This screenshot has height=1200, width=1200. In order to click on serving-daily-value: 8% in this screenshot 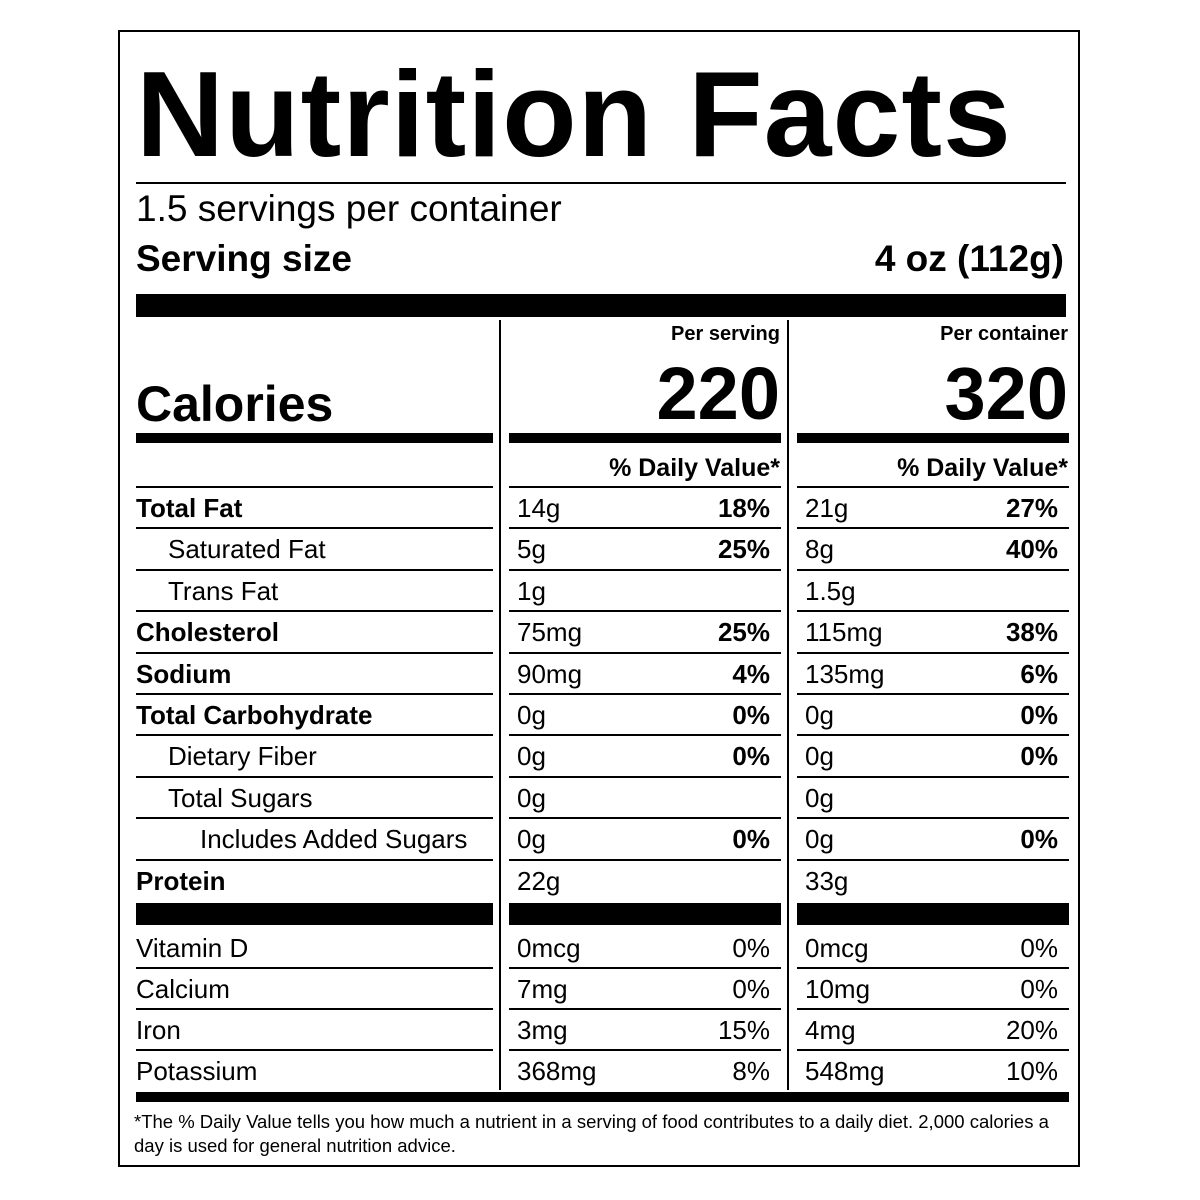, I will do `click(751, 1071)`.